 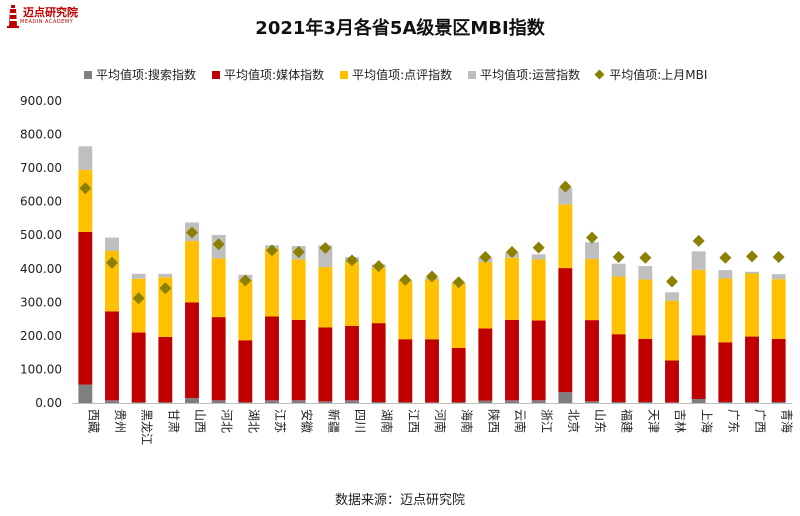 What do you see at coordinates (147, 427) in the screenshot?
I see `x-tick-label: 黑龙江` at bounding box center [147, 427].